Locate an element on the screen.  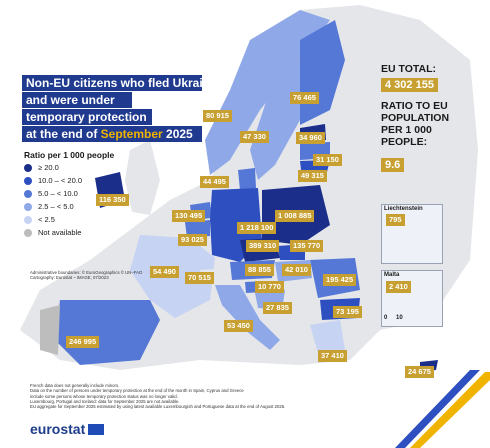
inset-malta is located at coordinates (412, 298).